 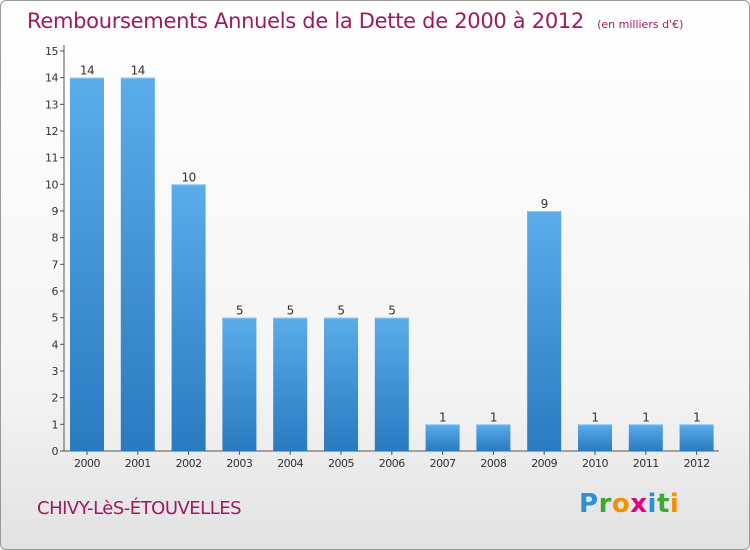 What do you see at coordinates (189, 463) in the screenshot?
I see `x-tick-label: 2002` at bounding box center [189, 463].